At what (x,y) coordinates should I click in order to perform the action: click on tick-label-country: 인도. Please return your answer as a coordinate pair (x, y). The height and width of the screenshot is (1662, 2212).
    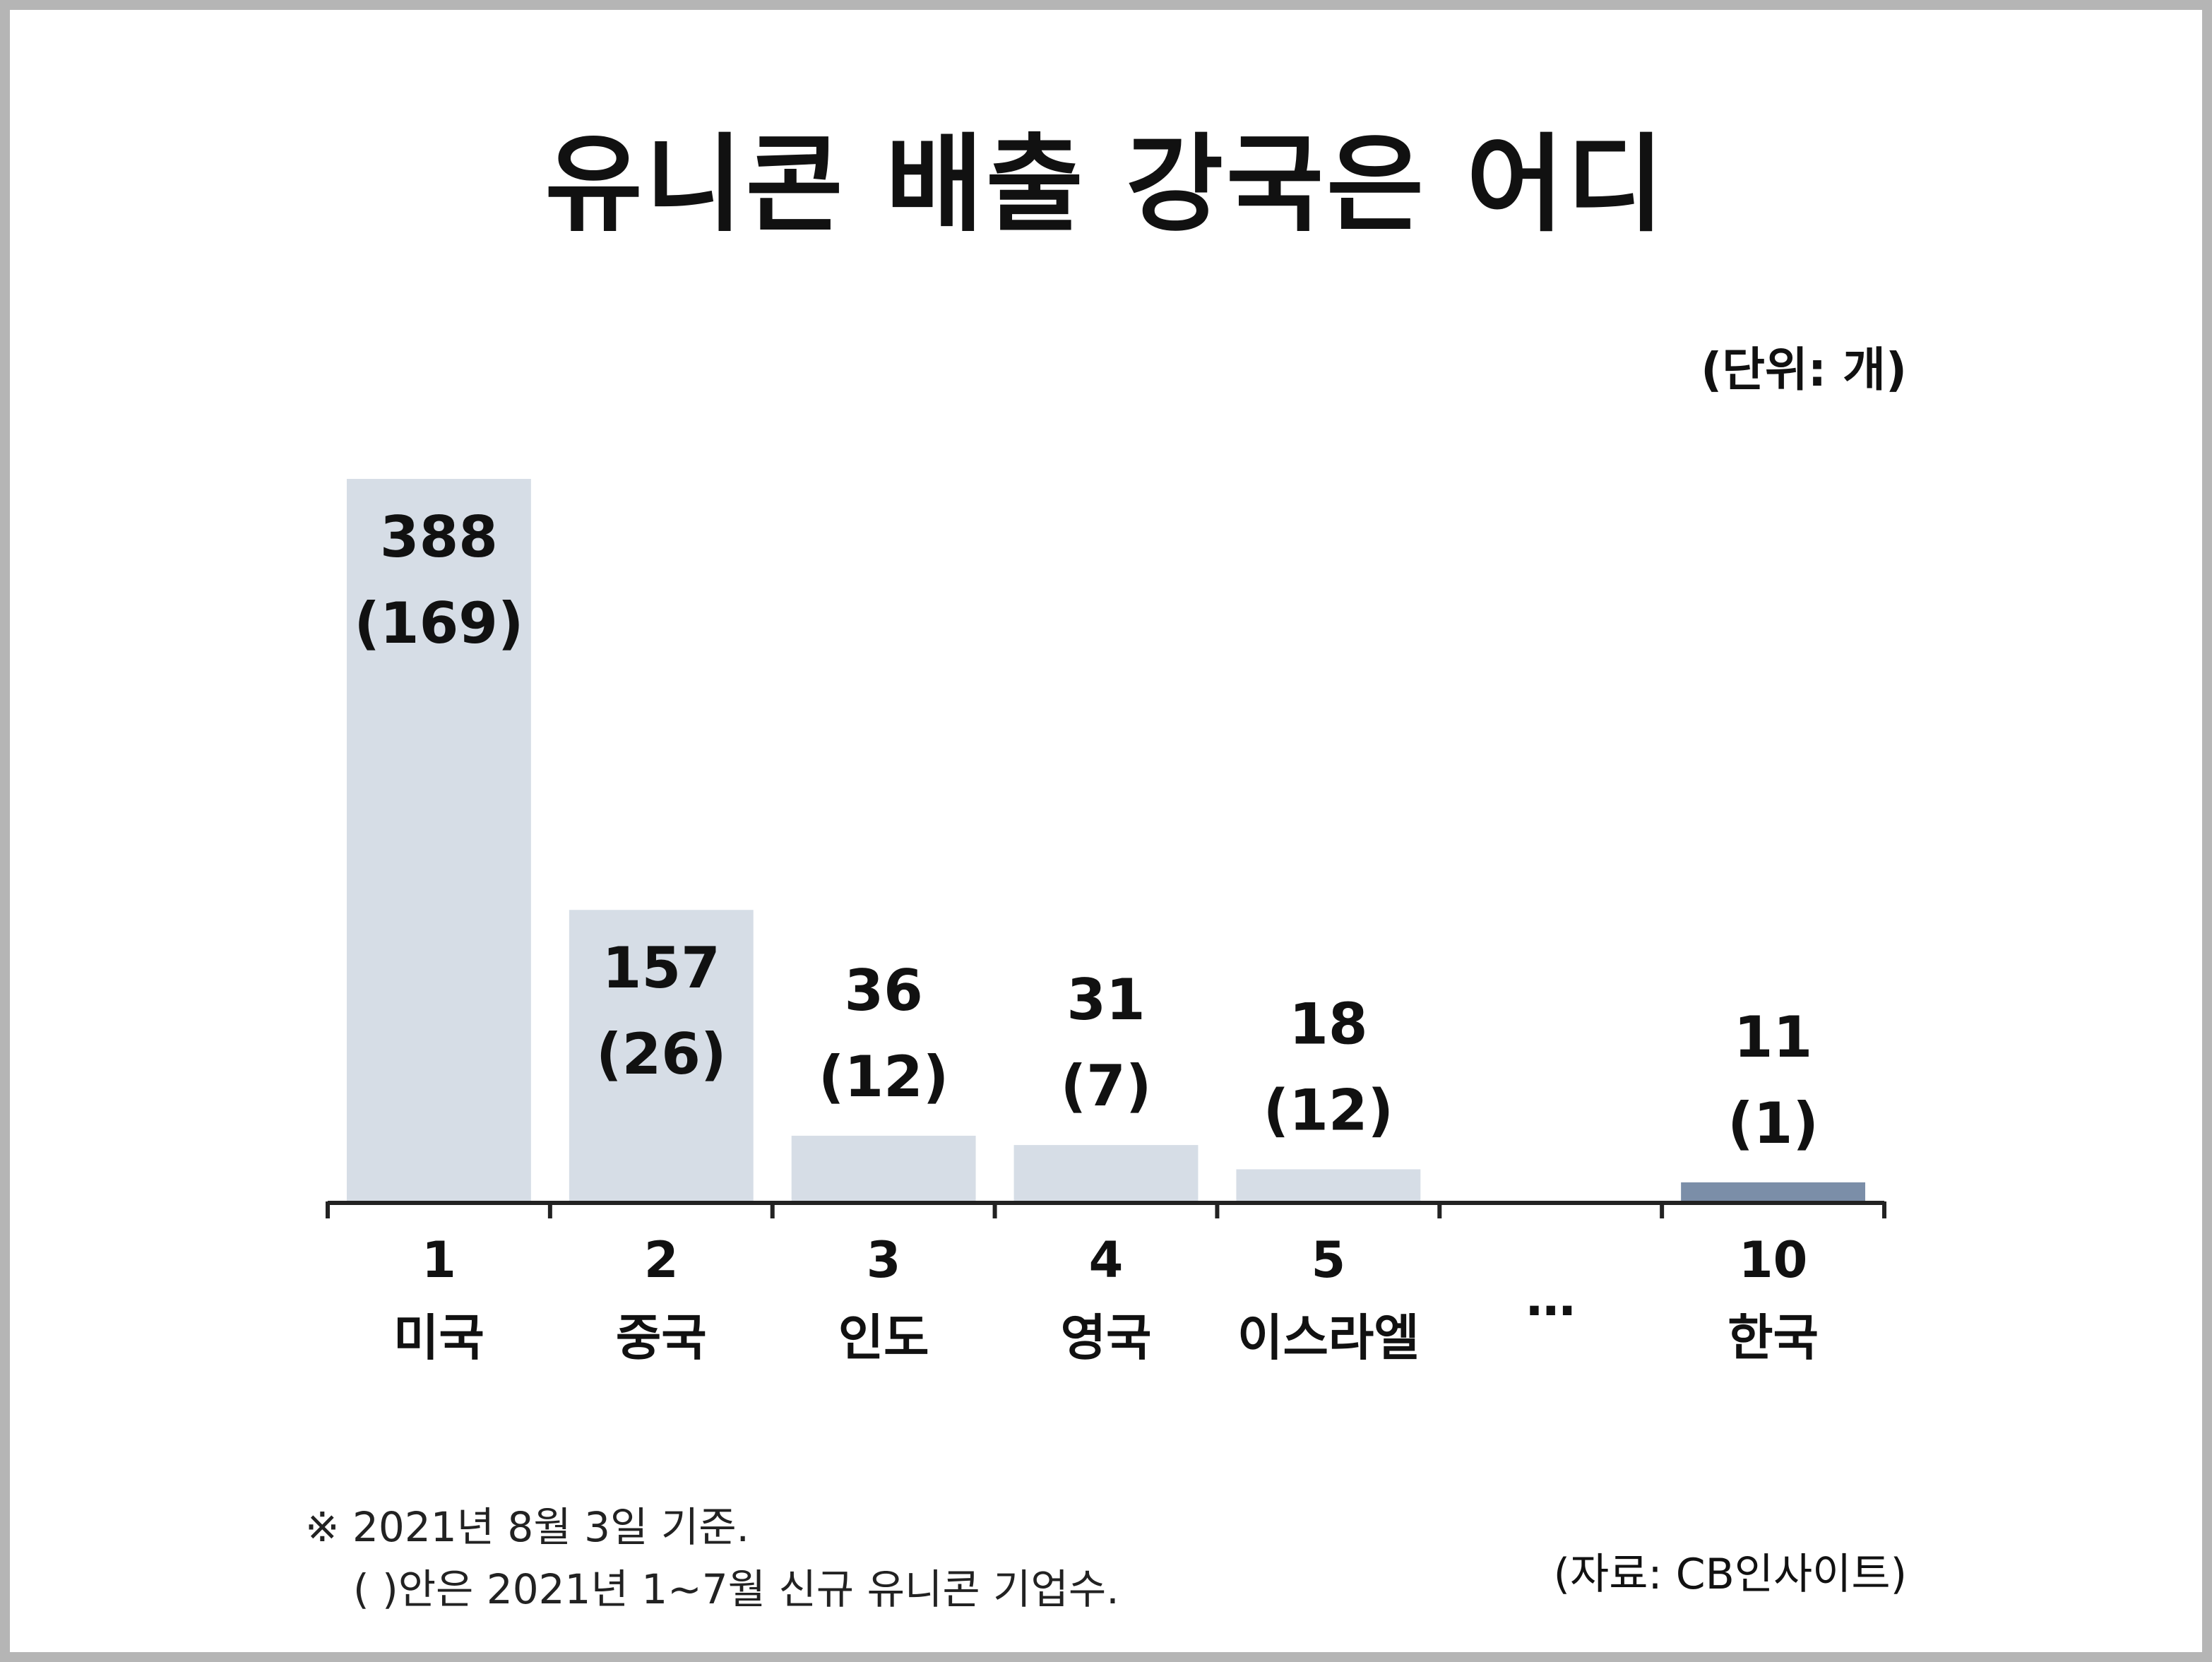
    Looking at the image, I should click on (883, 1338).